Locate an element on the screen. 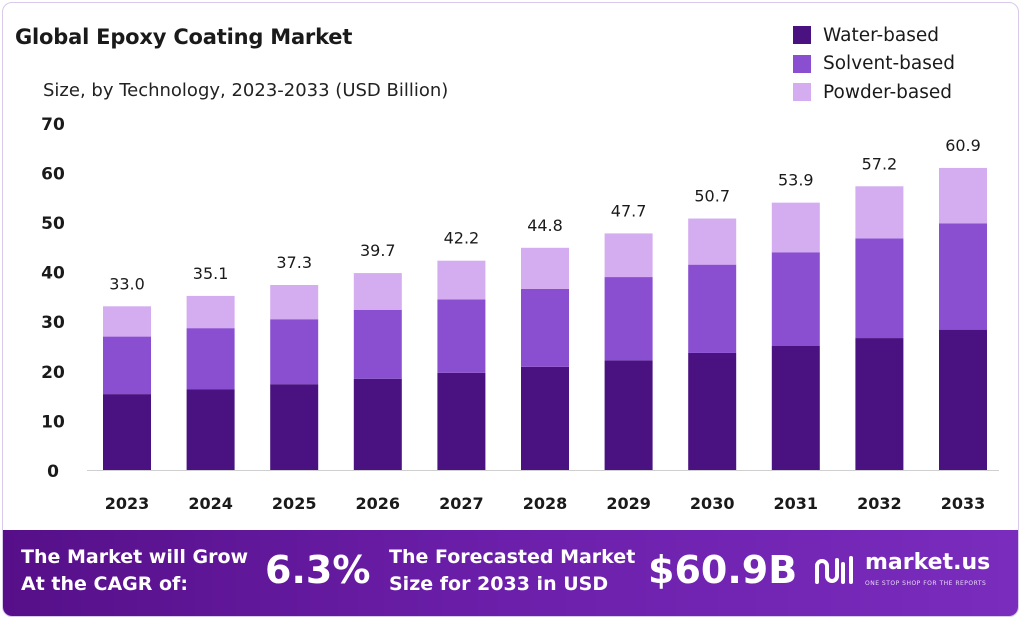 Image resolution: width=1023 pixels, height=621 pixels. bar-segment-solvent-based-2029 is located at coordinates (628, 319).